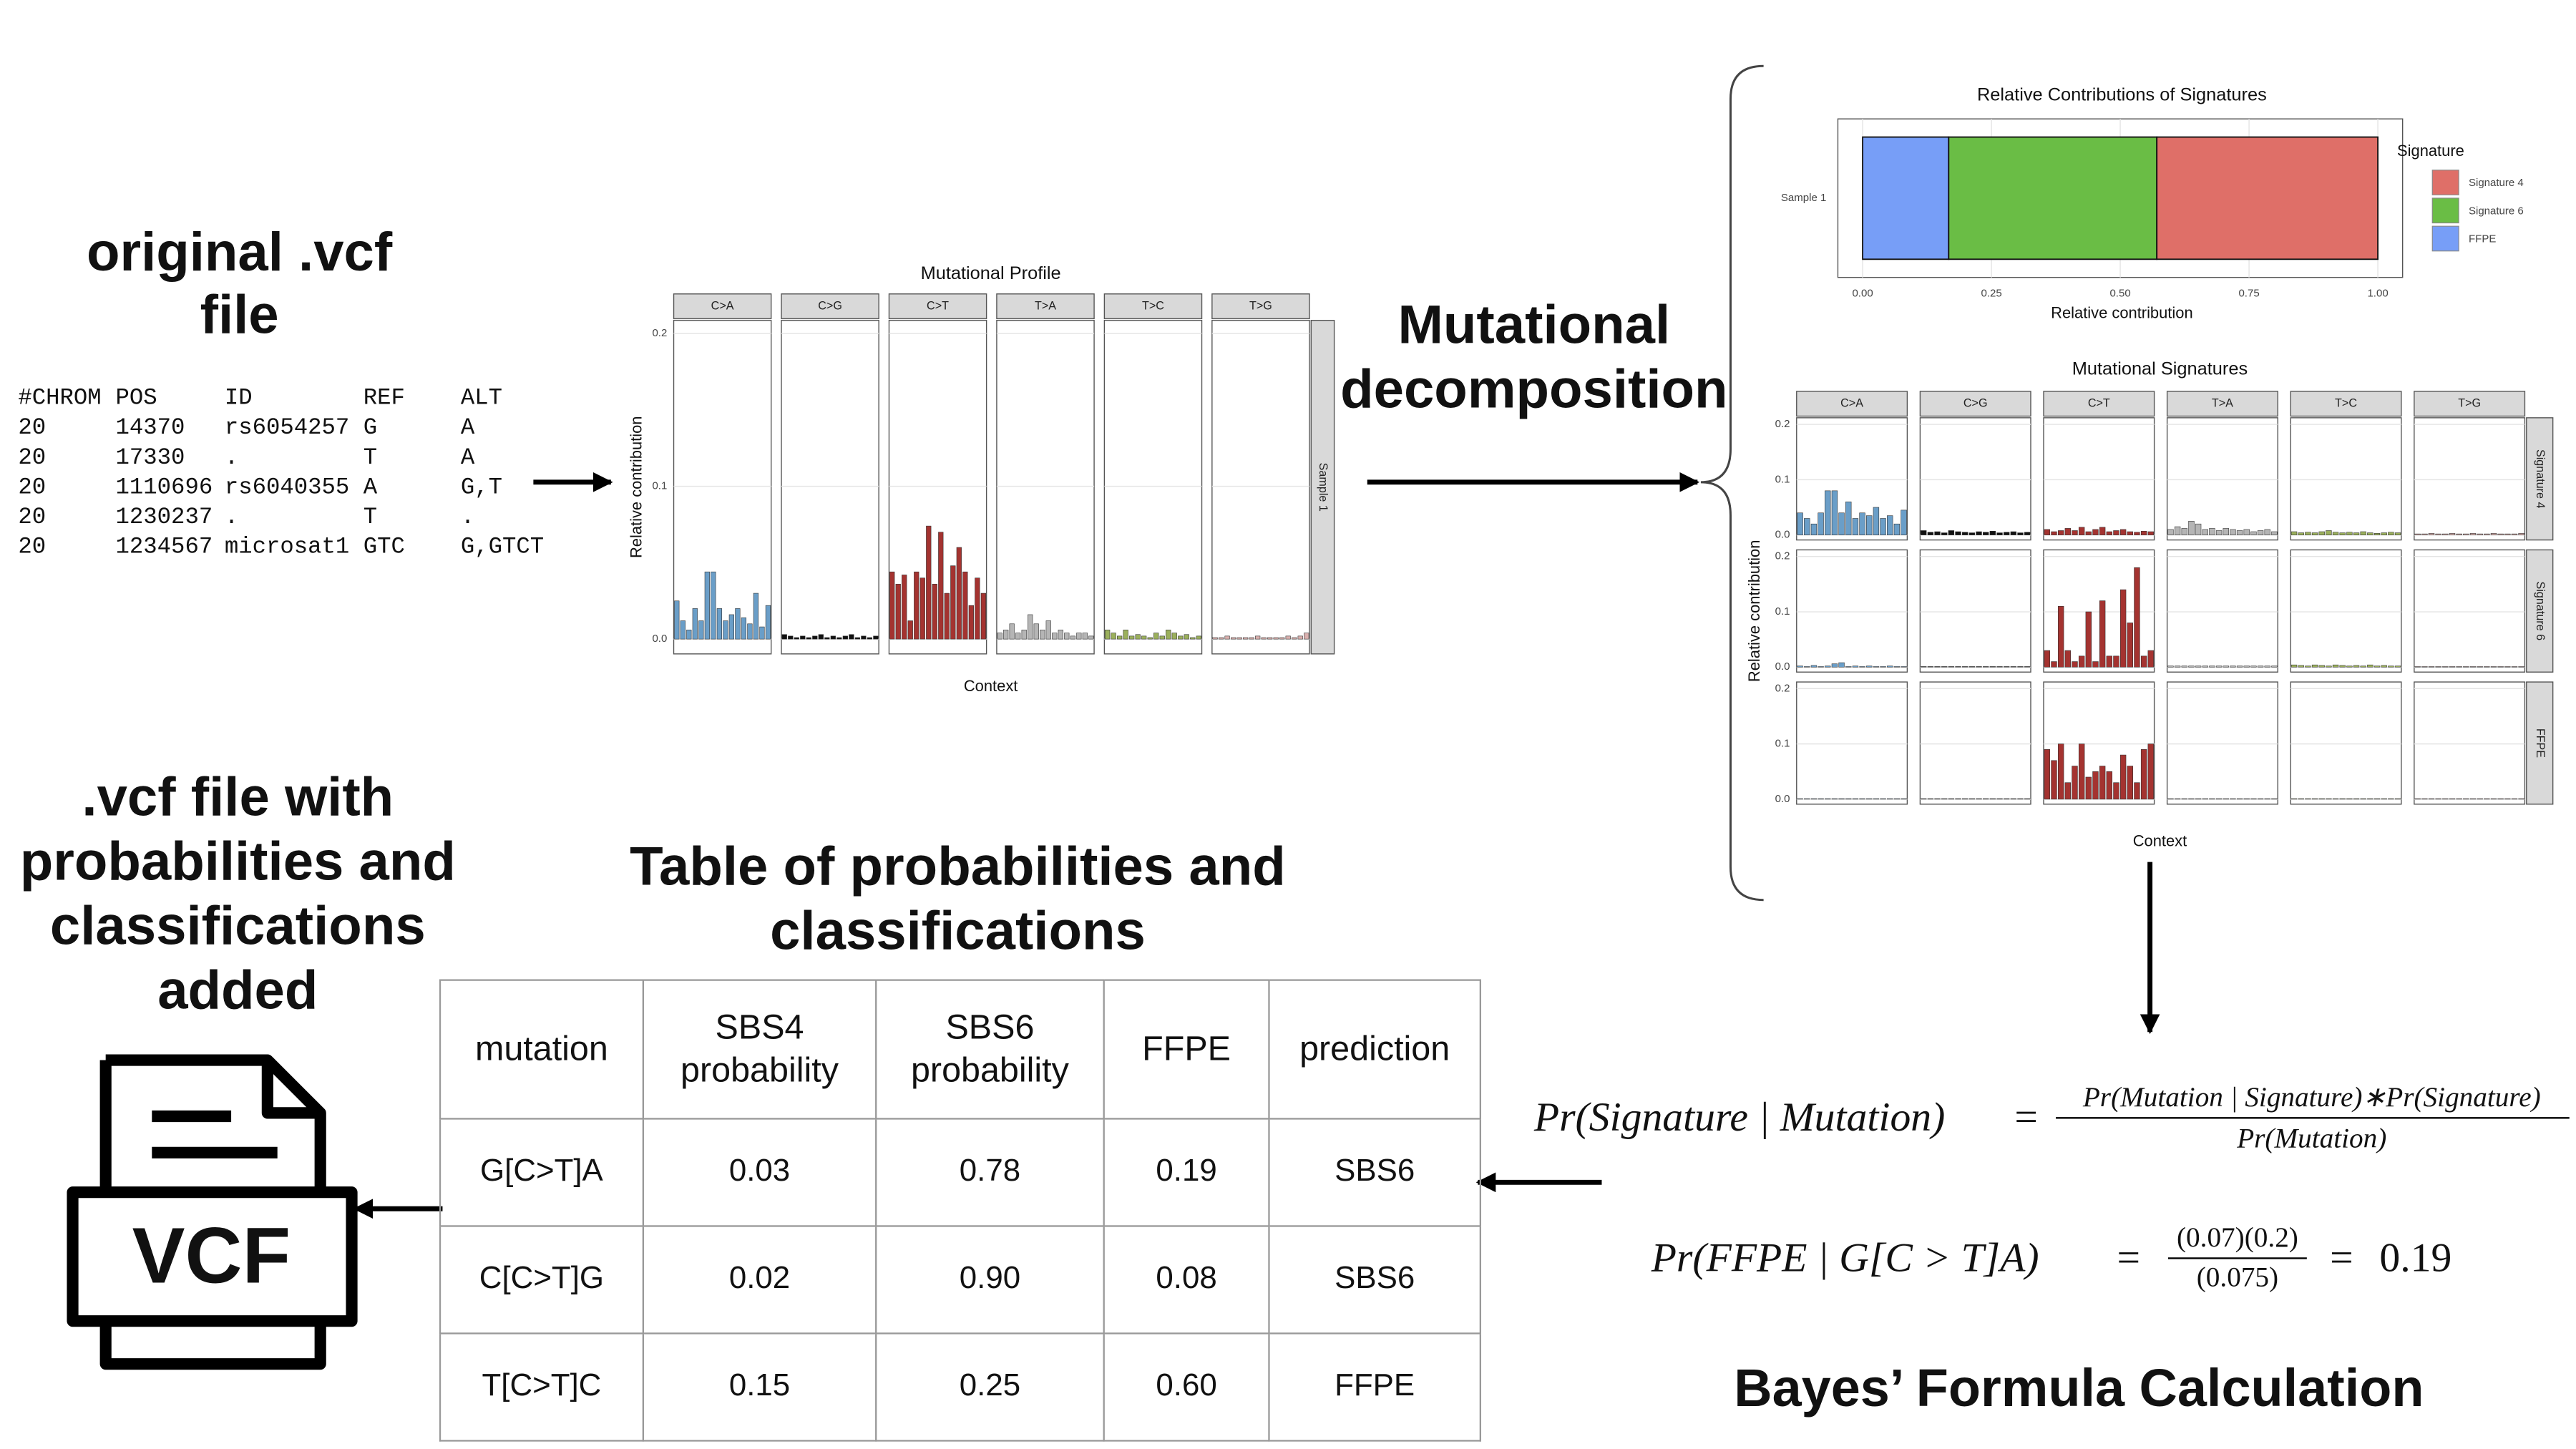 The height and width of the screenshot is (1449, 2576). Describe the element at coordinates (1533, 389) in the screenshot. I see `heading: decomposition` at that location.